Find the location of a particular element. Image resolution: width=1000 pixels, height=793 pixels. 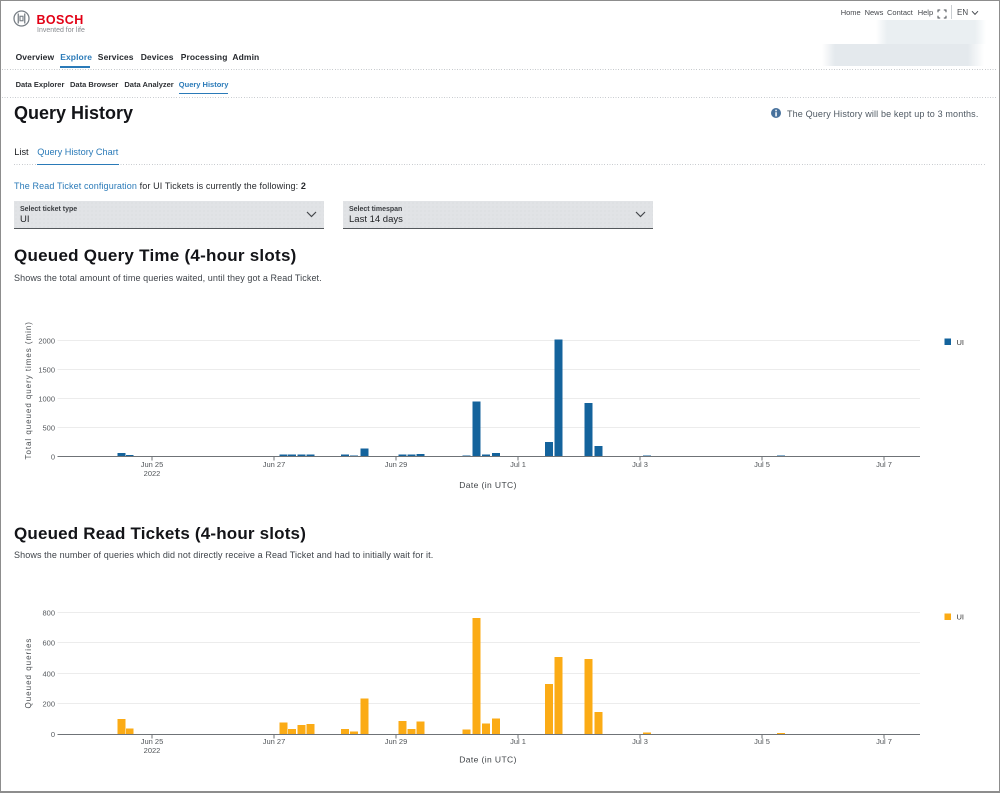

svg-text: 2000 is located at coordinates (46, 340).